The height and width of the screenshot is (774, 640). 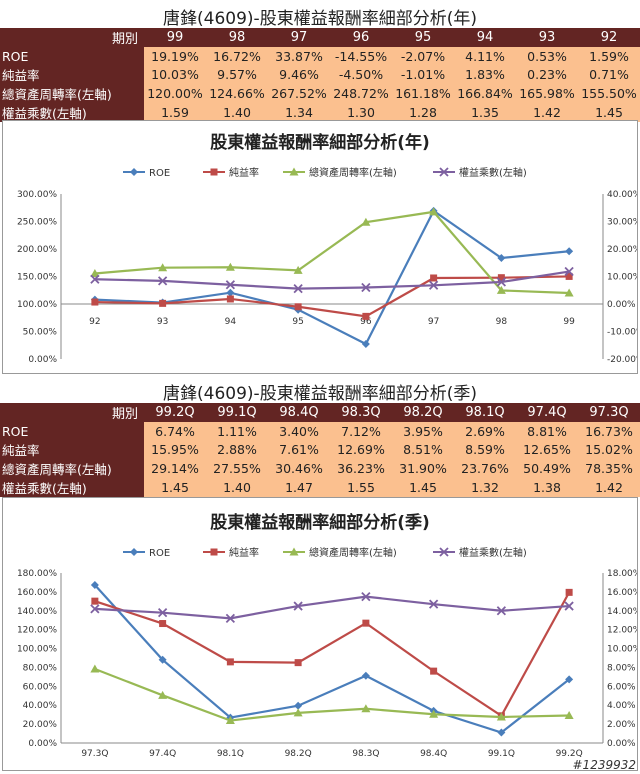 What do you see at coordinates (320, 112) in the screenshot?
I see `table-row: 權益乘數(左軸) 1.59 1.40 1.34 1.30 1.28 1.35 1.42 1.45` at bounding box center [320, 112].